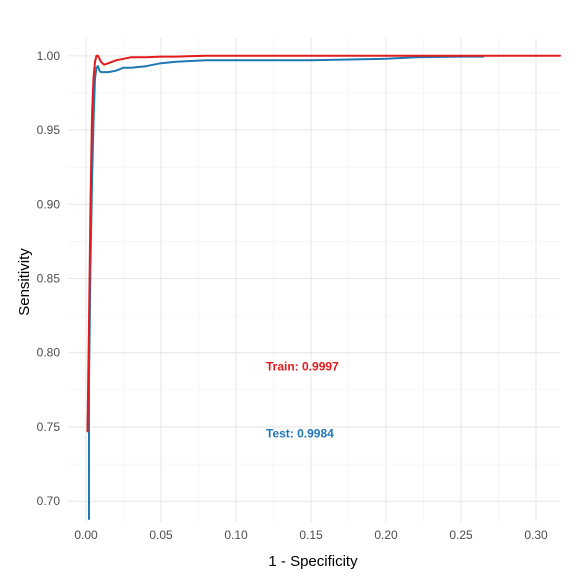  What do you see at coordinates (536, 535) in the screenshot?
I see `x-tick-label: 0.30` at bounding box center [536, 535].